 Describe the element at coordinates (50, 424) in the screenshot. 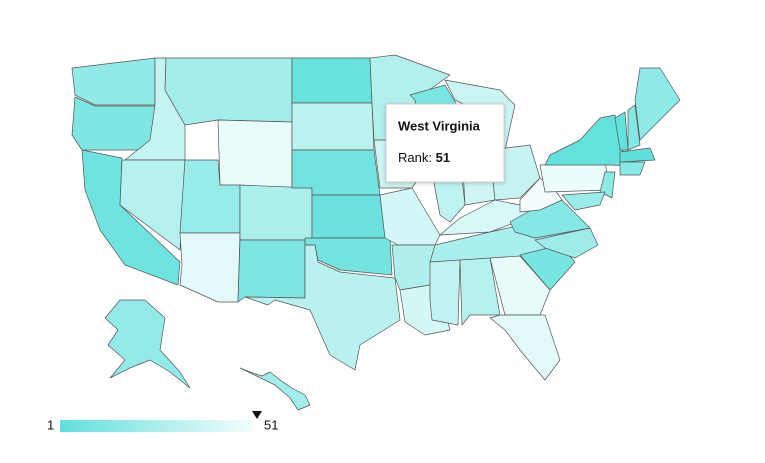

I see `scale-min: 1` at that location.